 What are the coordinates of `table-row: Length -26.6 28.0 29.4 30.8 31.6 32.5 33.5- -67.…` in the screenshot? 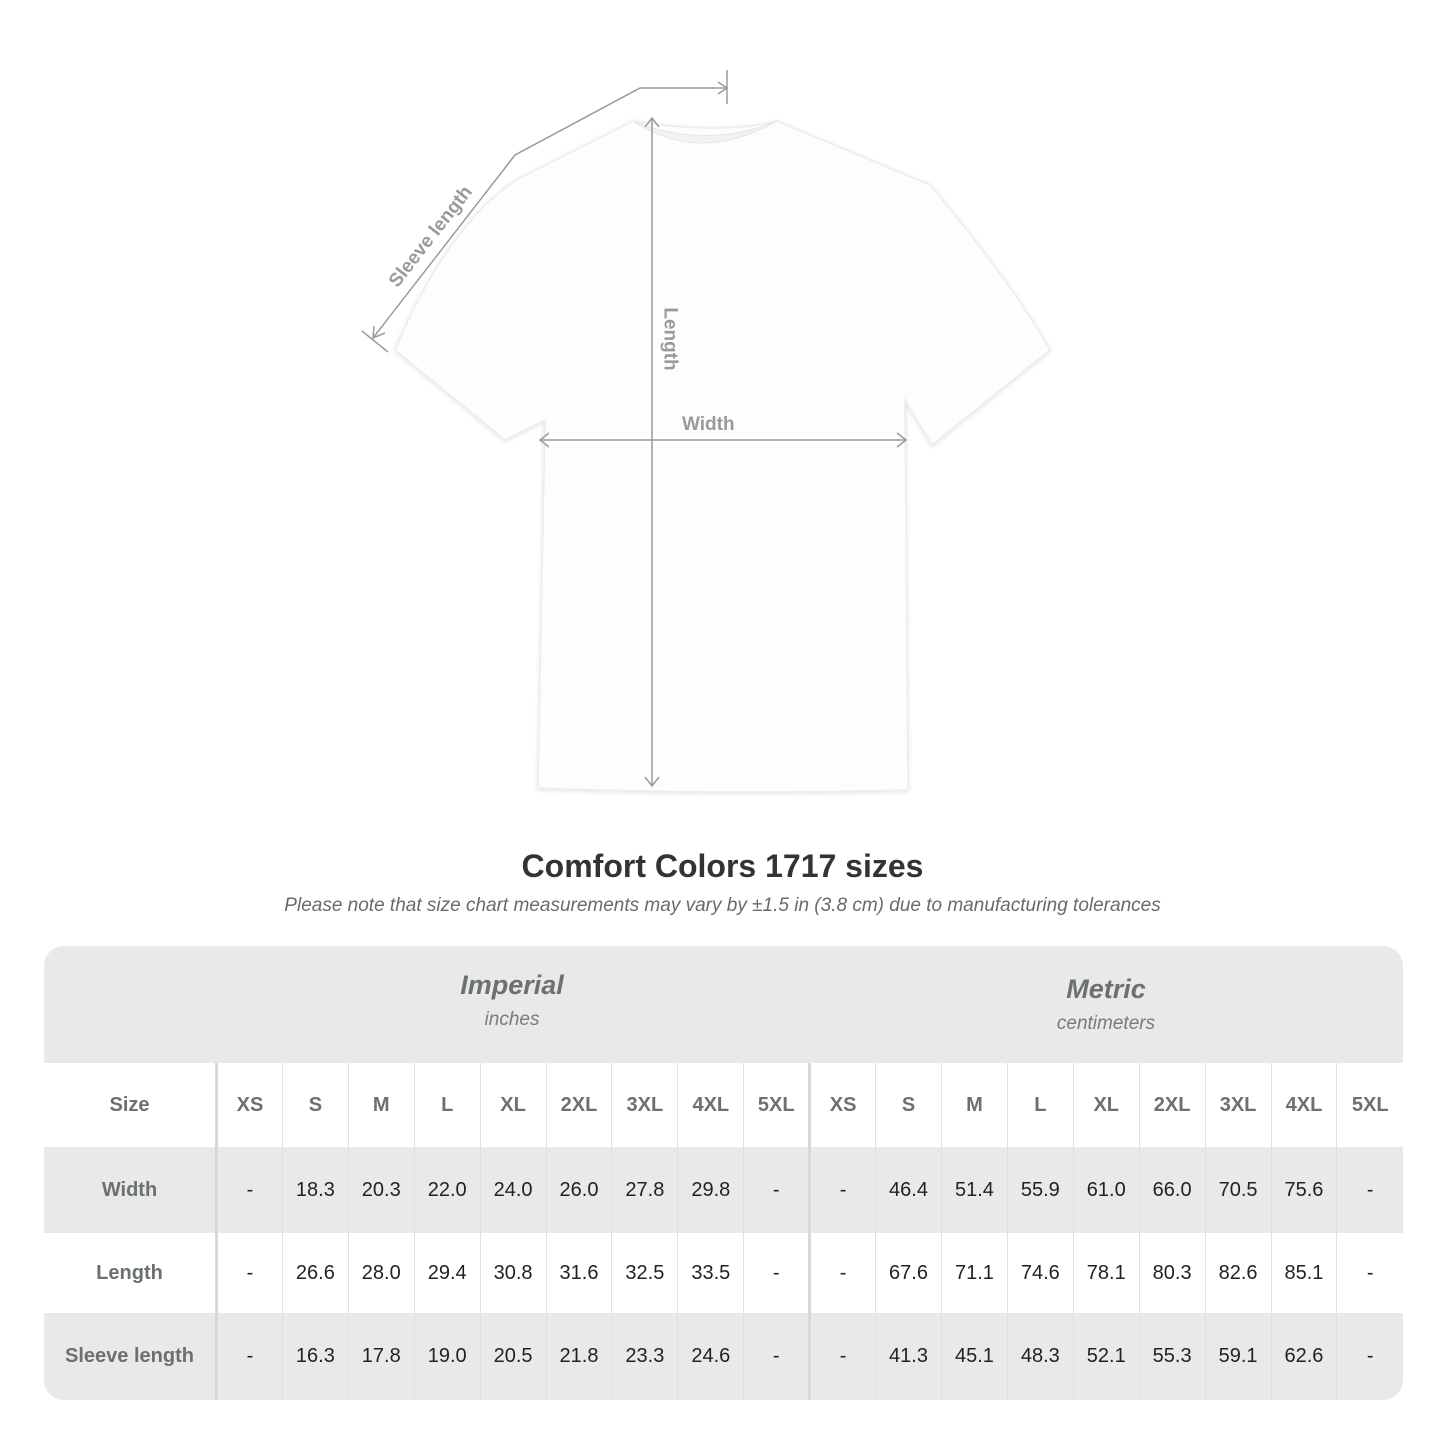 It's located at (723, 1273).